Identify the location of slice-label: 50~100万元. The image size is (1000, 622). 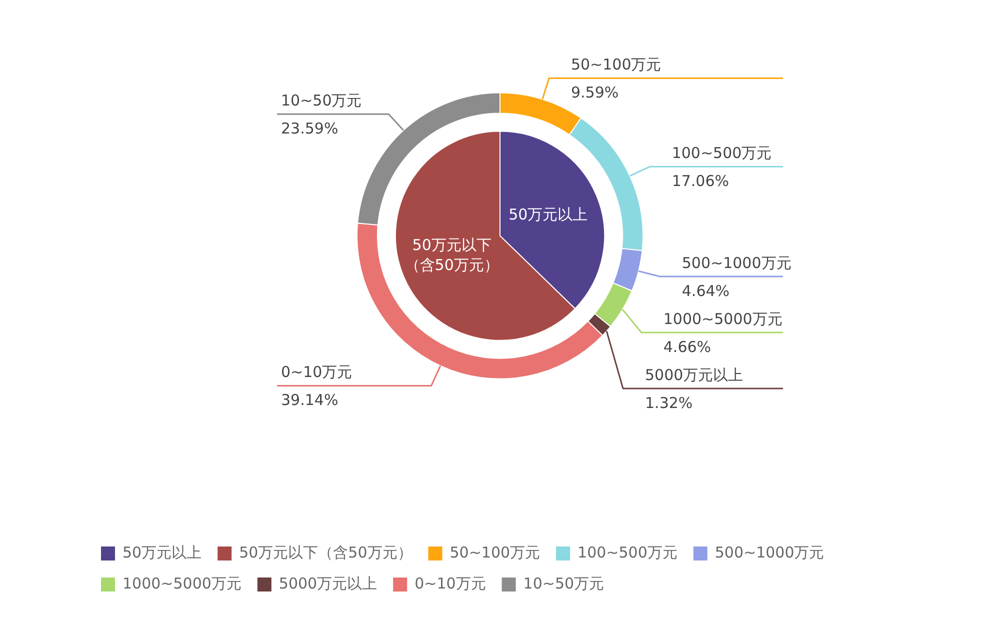
(616, 65).